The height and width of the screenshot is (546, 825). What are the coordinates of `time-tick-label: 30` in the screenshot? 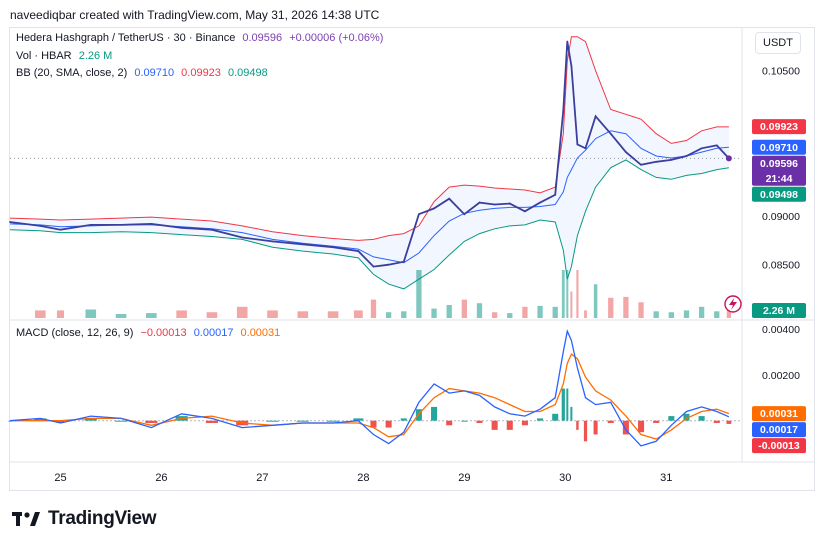 It's located at (565, 478).